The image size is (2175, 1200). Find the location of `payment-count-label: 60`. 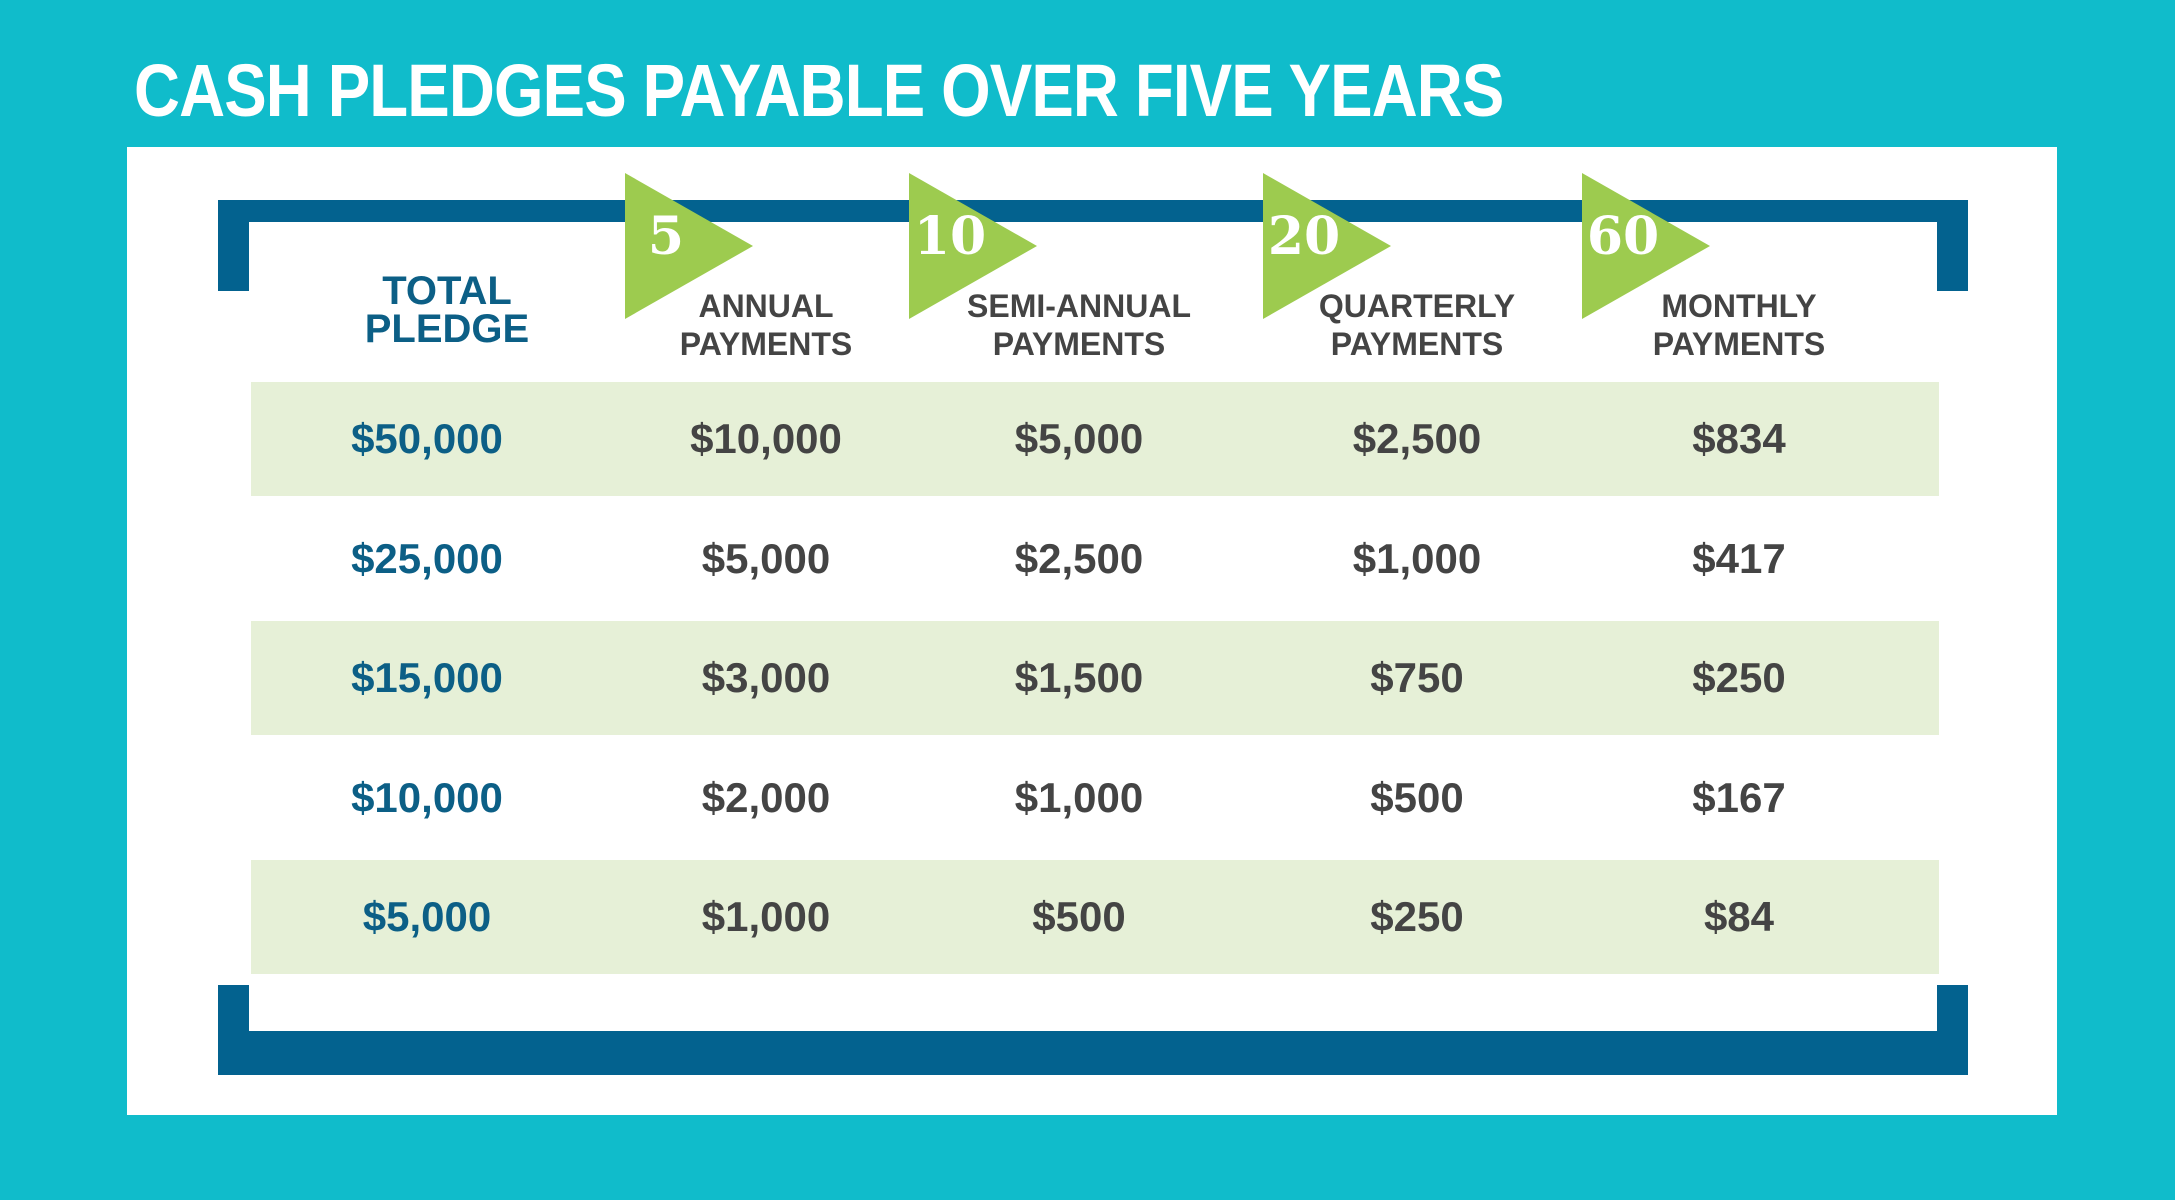

payment-count-label: 60 is located at coordinates (1623, 236).